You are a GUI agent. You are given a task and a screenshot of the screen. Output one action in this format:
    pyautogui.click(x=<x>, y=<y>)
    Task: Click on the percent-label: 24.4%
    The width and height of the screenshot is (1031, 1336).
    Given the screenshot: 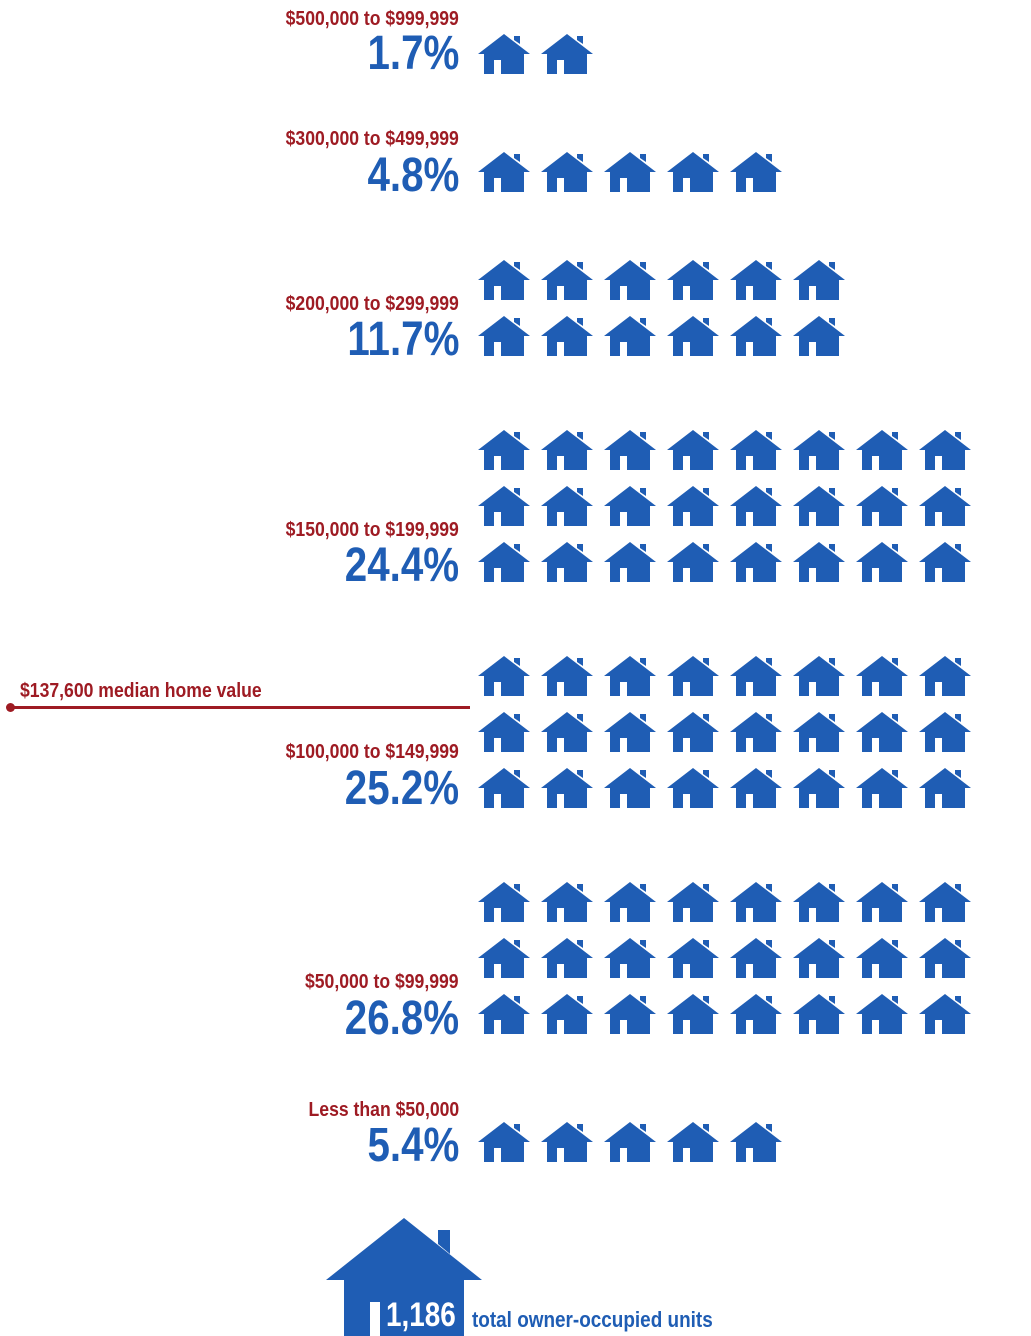 What is the action you would take?
    pyautogui.click(x=401, y=565)
    